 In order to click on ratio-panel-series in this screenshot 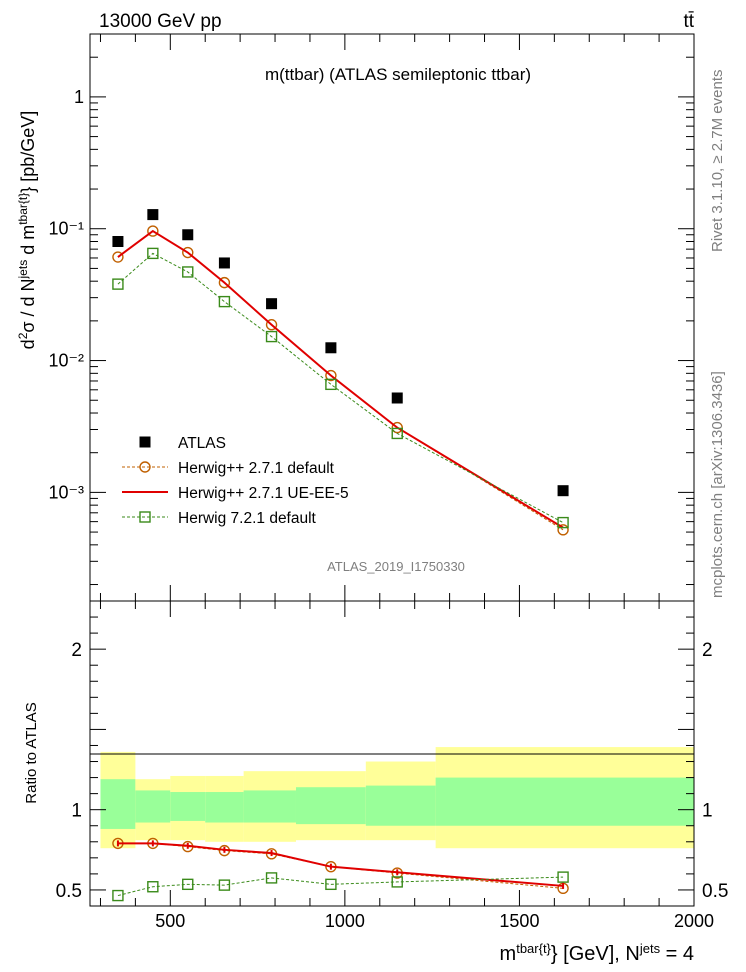, I will do `click(340, 869)`.